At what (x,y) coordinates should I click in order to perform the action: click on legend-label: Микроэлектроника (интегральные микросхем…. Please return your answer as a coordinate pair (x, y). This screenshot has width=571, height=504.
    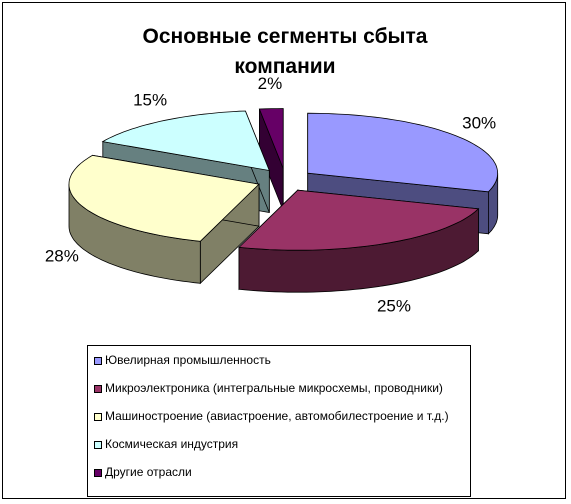
    Looking at the image, I should click on (274, 388).